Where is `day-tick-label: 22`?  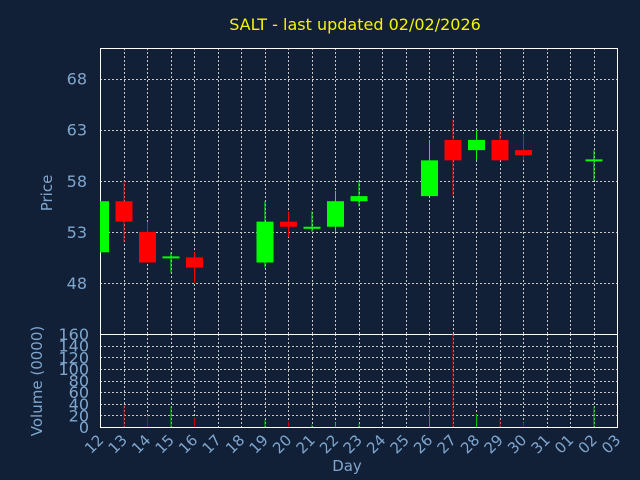 day-tick-label: 22 is located at coordinates (329, 444).